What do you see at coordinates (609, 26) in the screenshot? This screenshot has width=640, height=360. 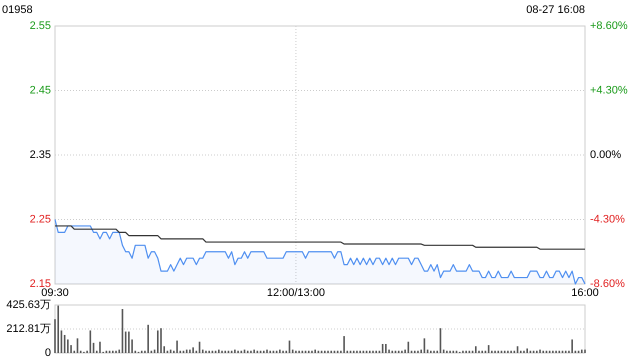 I see `y2-tick-label: +8.60%` at bounding box center [609, 26].